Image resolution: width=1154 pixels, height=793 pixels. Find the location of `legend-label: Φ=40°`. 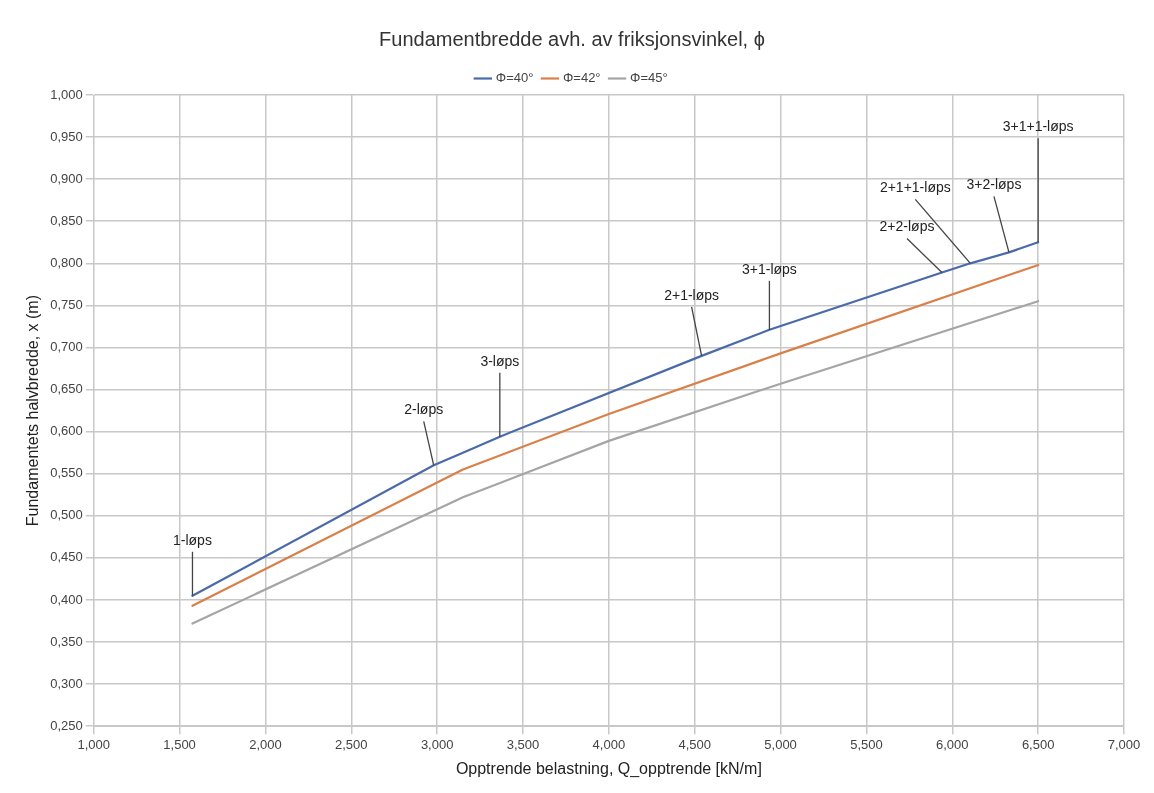

legend-label: Φ=40° is located at coordinates (514, 78).